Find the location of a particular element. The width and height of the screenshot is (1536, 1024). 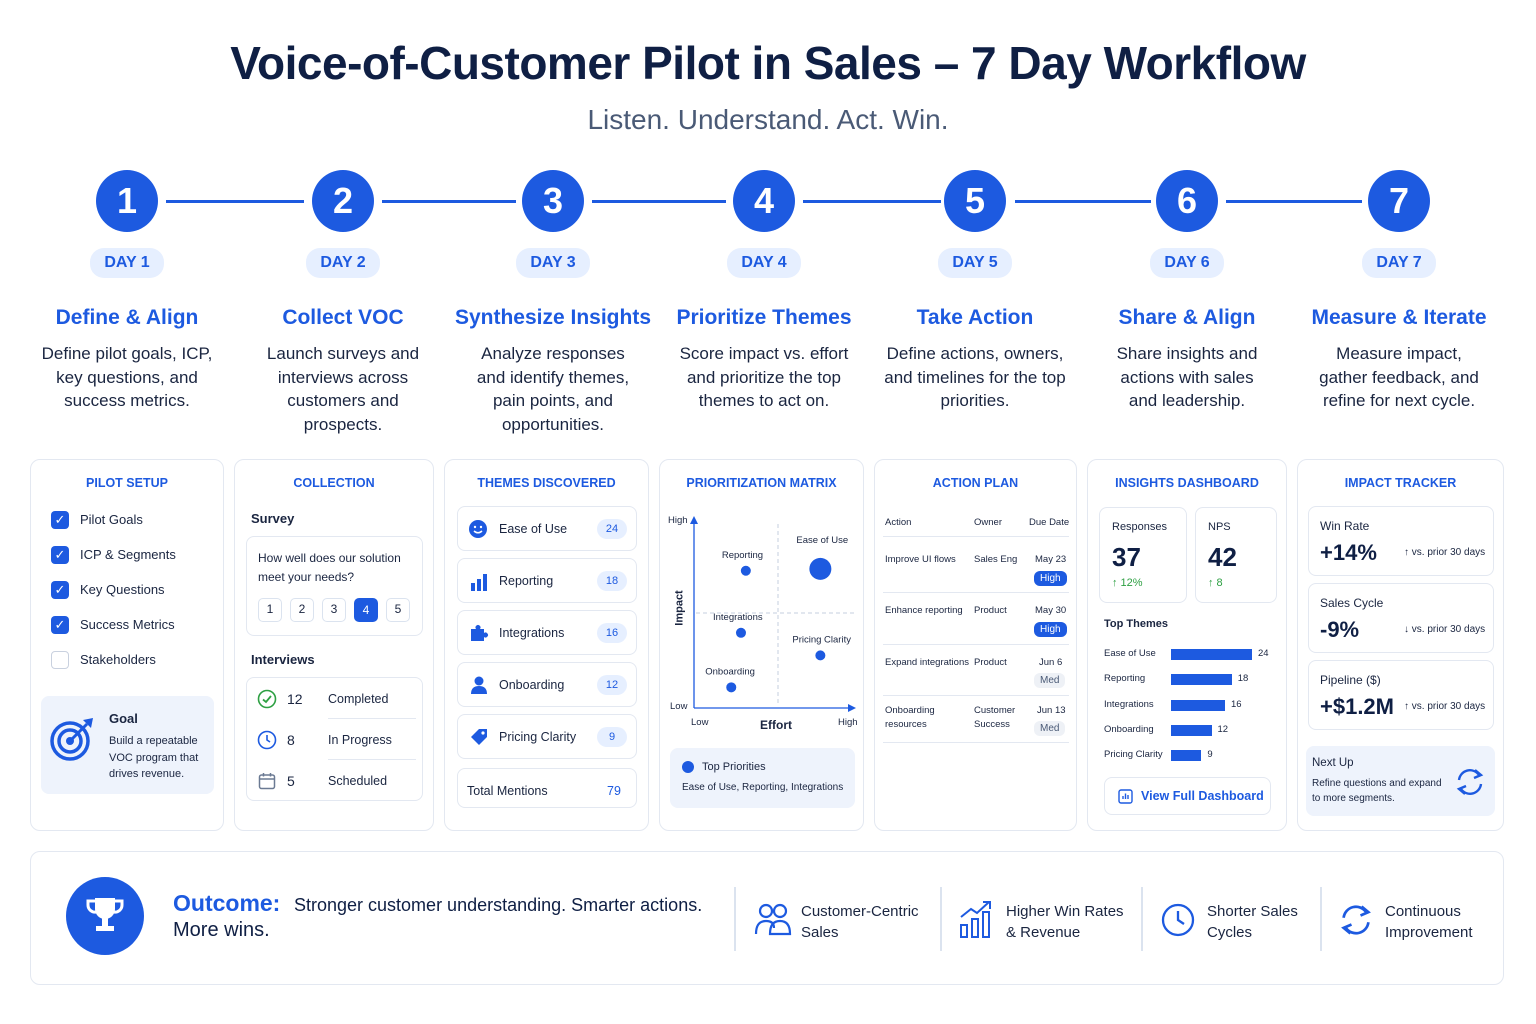

theme-count: 24 is located at coordinates (612, 529).